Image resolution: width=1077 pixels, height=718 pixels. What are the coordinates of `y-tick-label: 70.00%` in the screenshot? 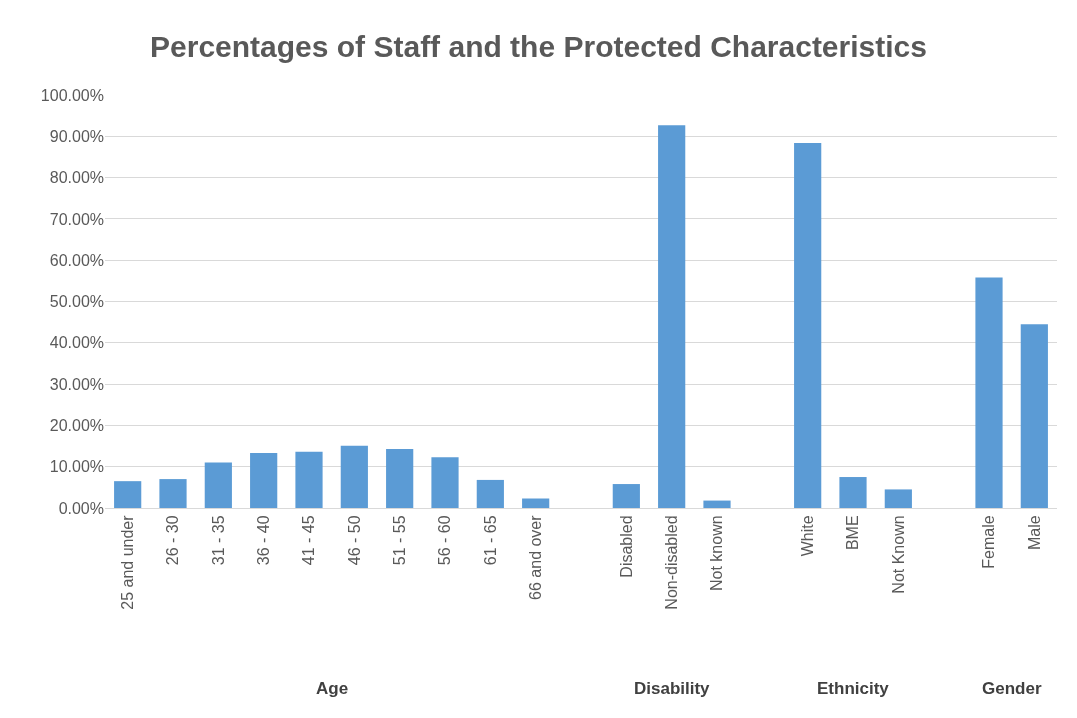 It's located at (76, 219).